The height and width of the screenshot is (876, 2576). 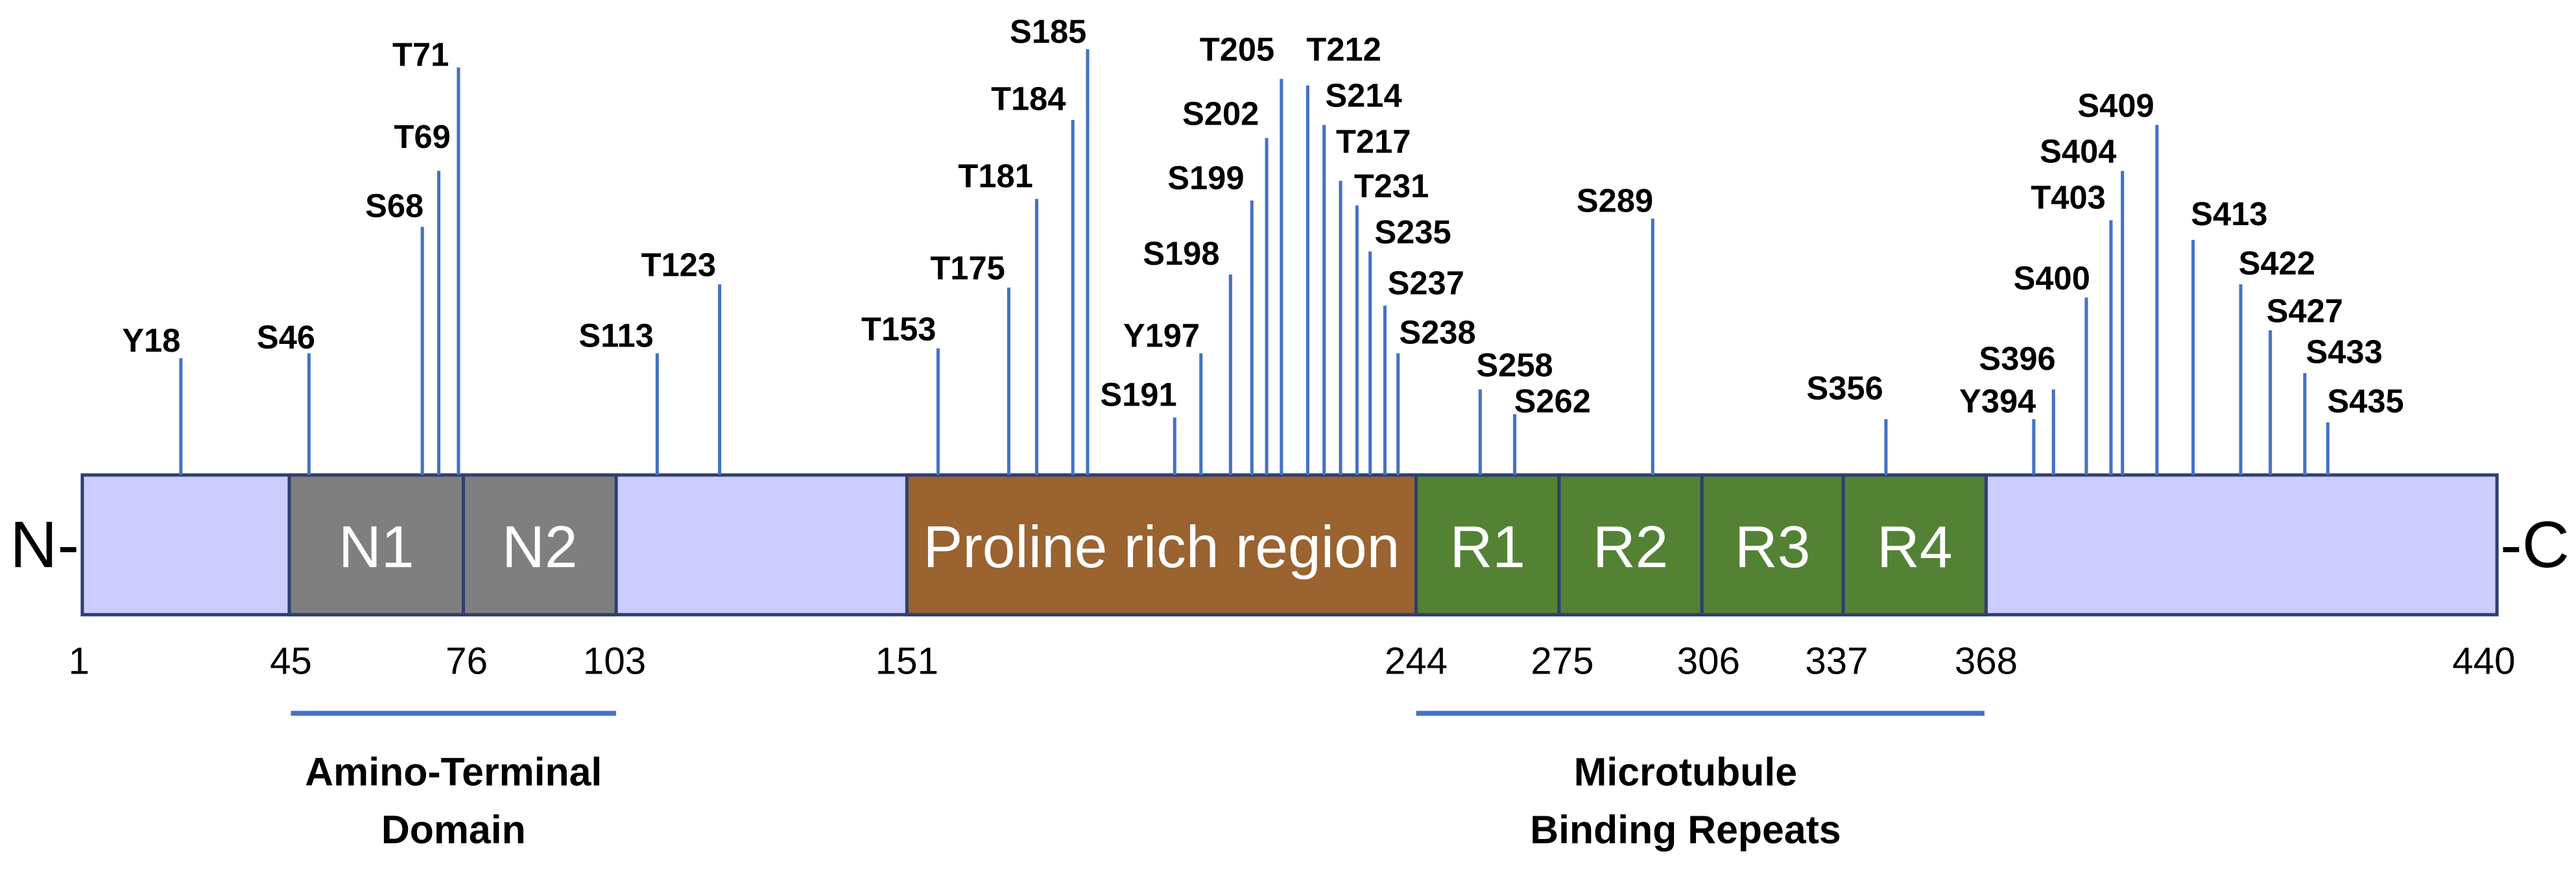 What do you see at coordinates (2365, 401) in the screenshot?
I see `site-label: S435` at bounding box center [2365, 401].